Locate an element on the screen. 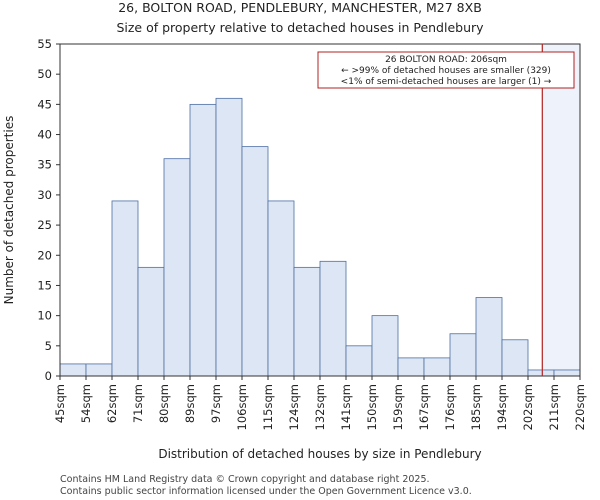 This screenshot has height=500, width=600. y-axis-label: Number of detached properties is located at coordinates (9, 210).